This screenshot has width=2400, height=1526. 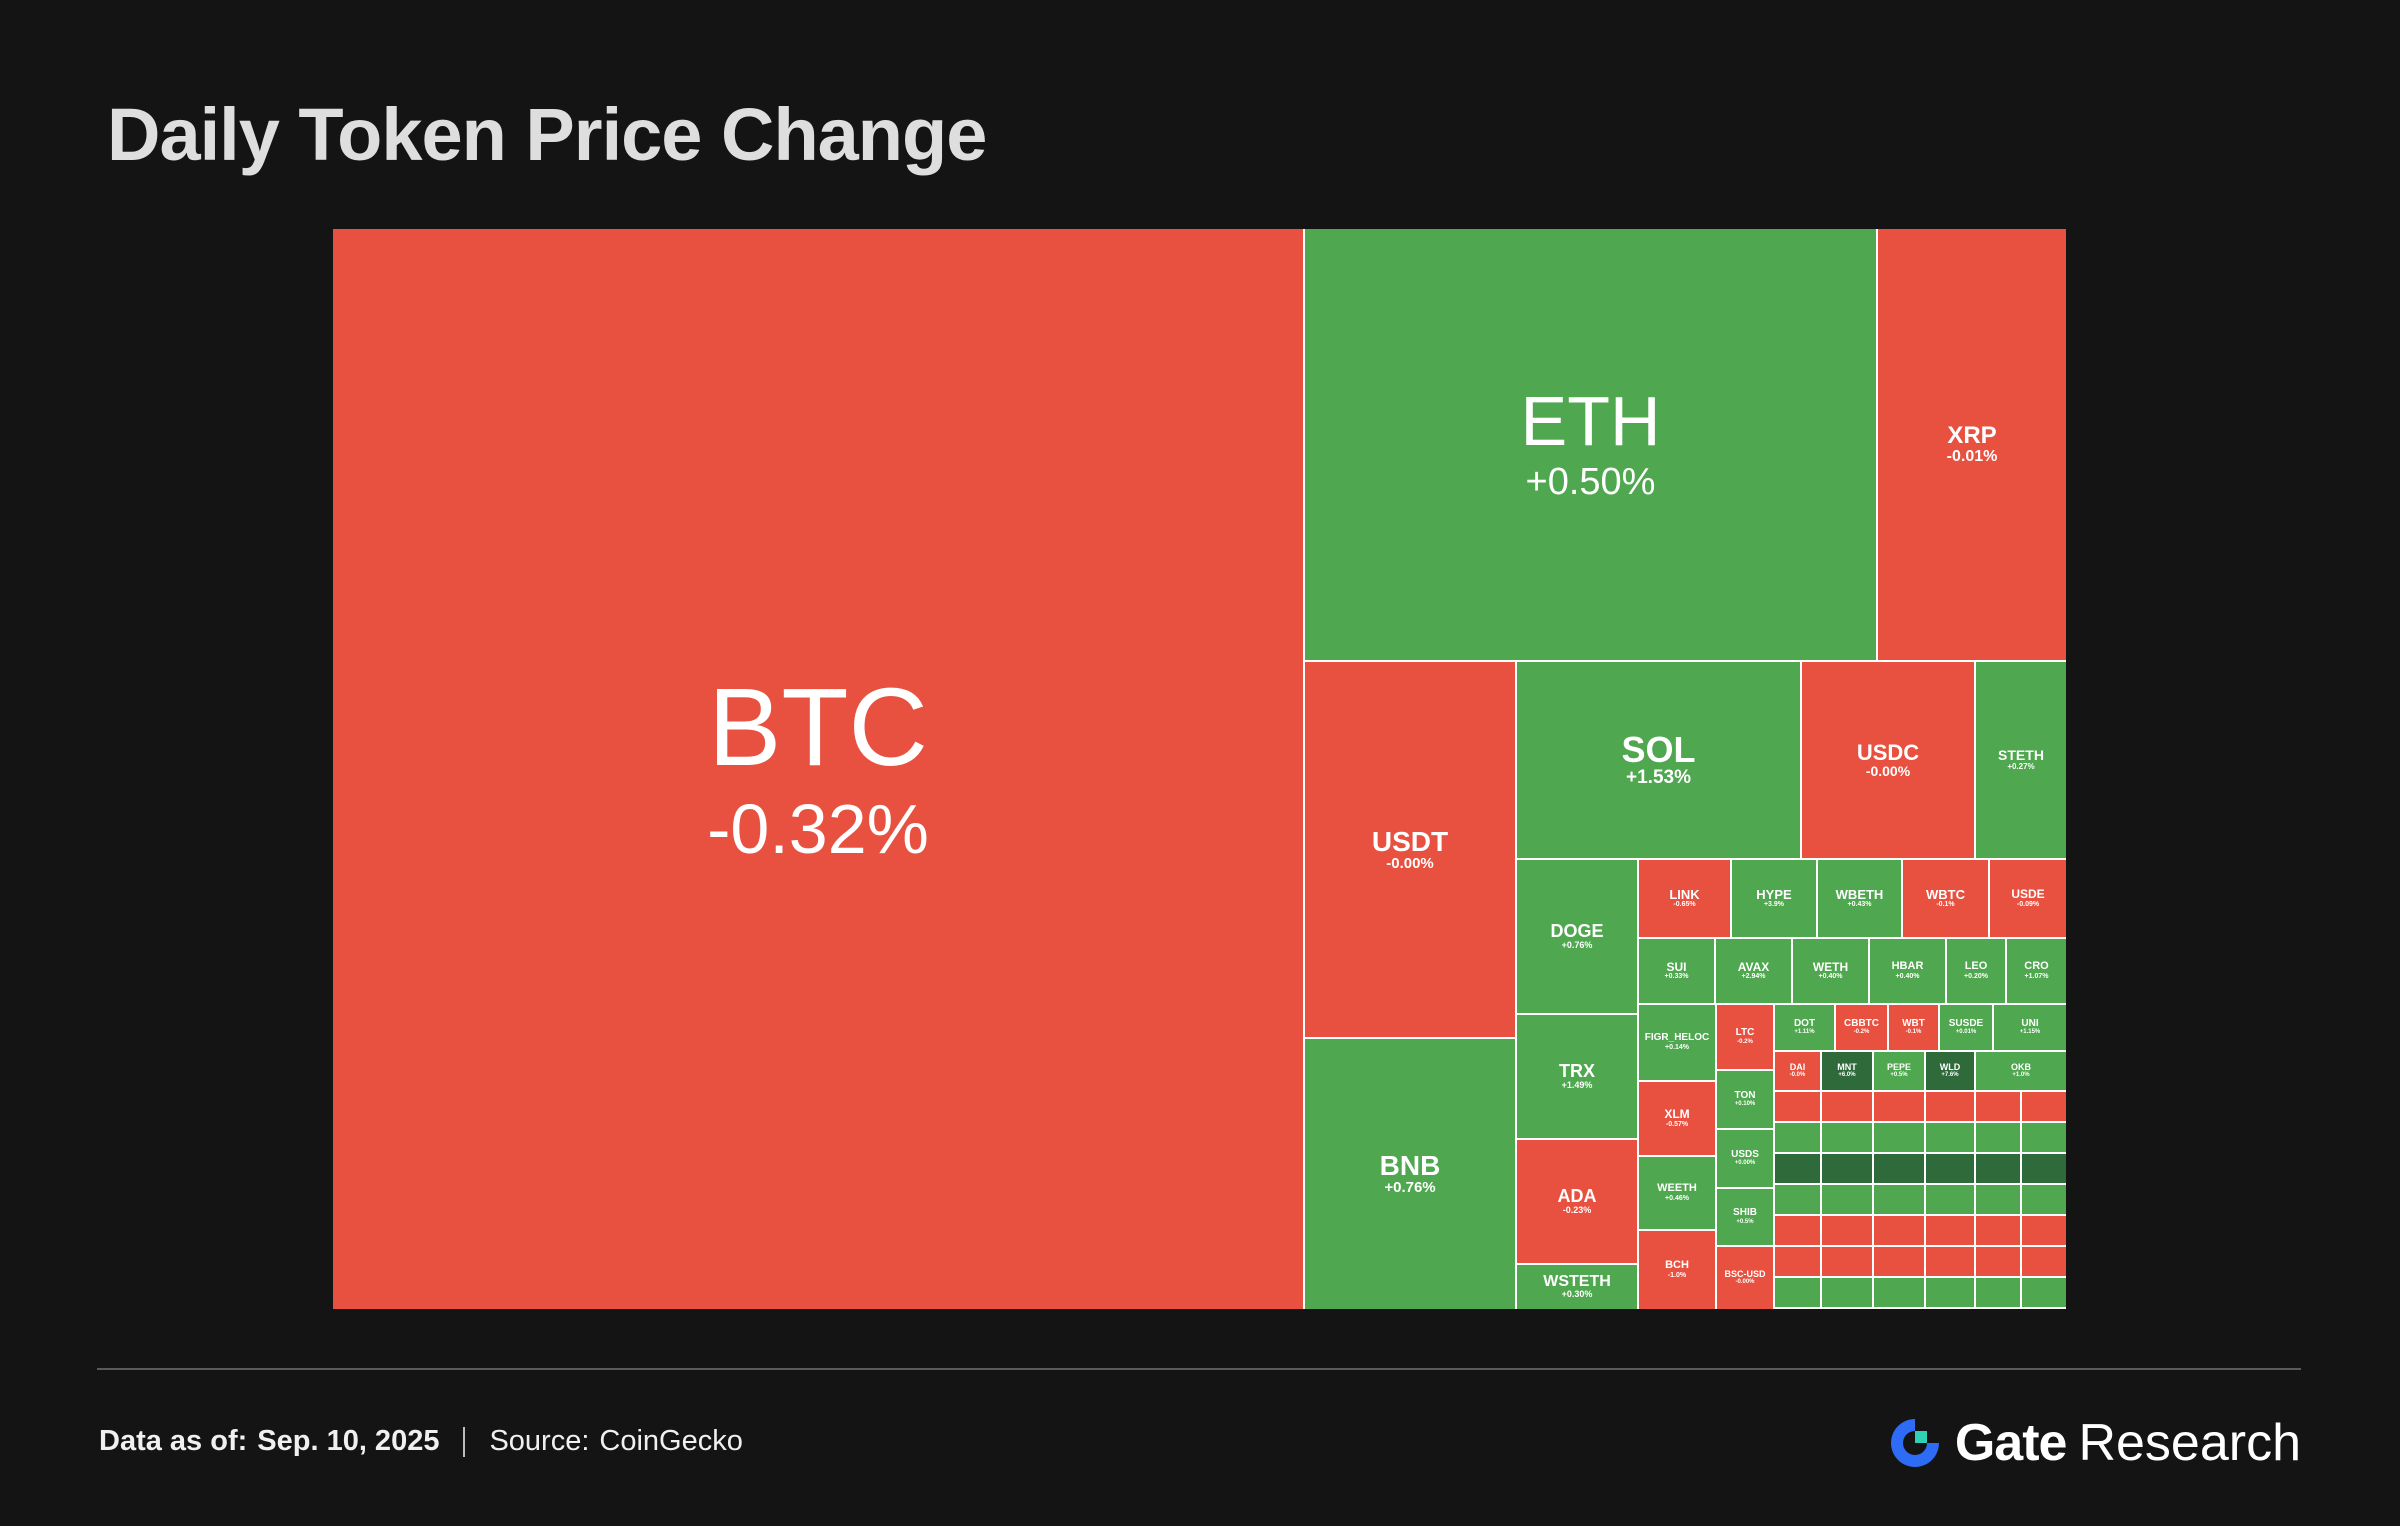 What do you see at coordinates (1684, 905) in the screenshot?
I see `tile-change: -0.65%` at bounding box center [1684, 905].